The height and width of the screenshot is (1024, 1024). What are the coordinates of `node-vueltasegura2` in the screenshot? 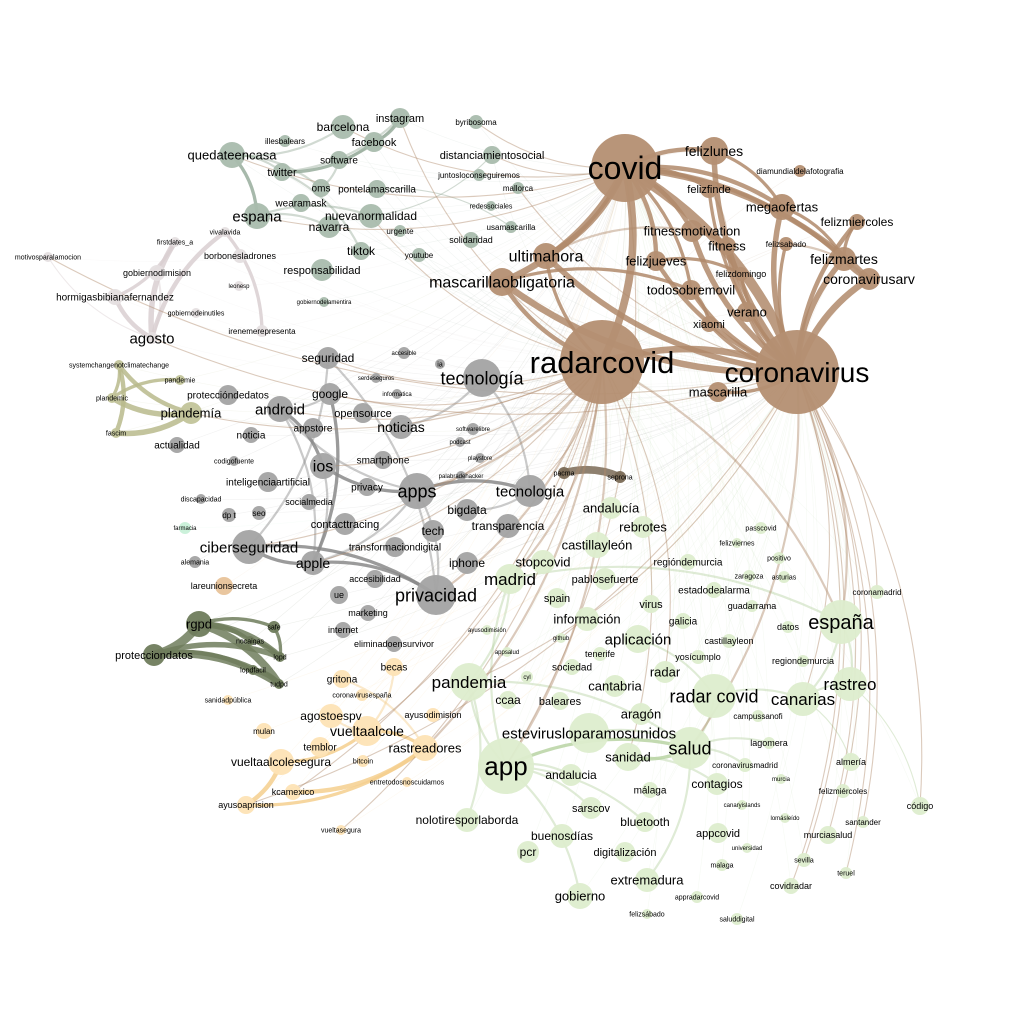 It's located at (341, 830).